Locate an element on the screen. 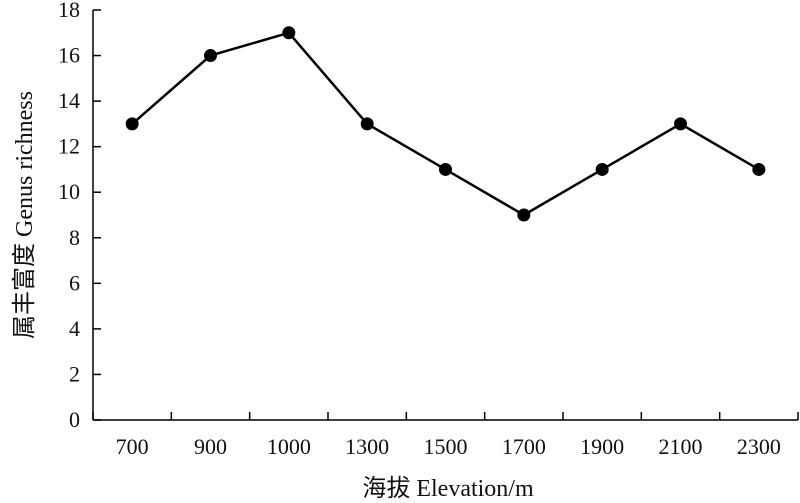 Image resolution: width=800 pixels, height=503 pixels. y-tick-label: 12 is located at coordinates (69, 146).